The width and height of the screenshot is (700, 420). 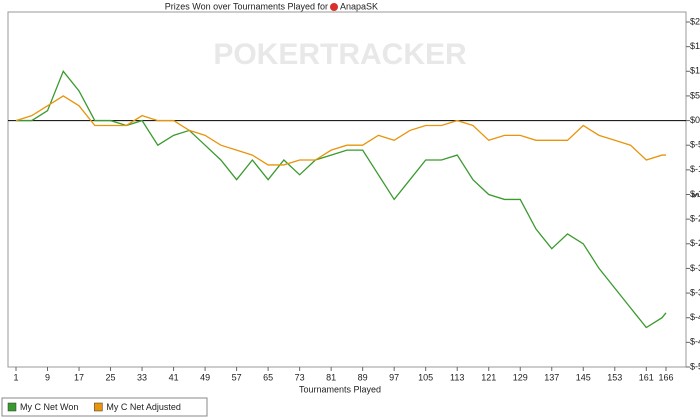 I want to click on x-tick-label: 113, so click(x=457, y=377).